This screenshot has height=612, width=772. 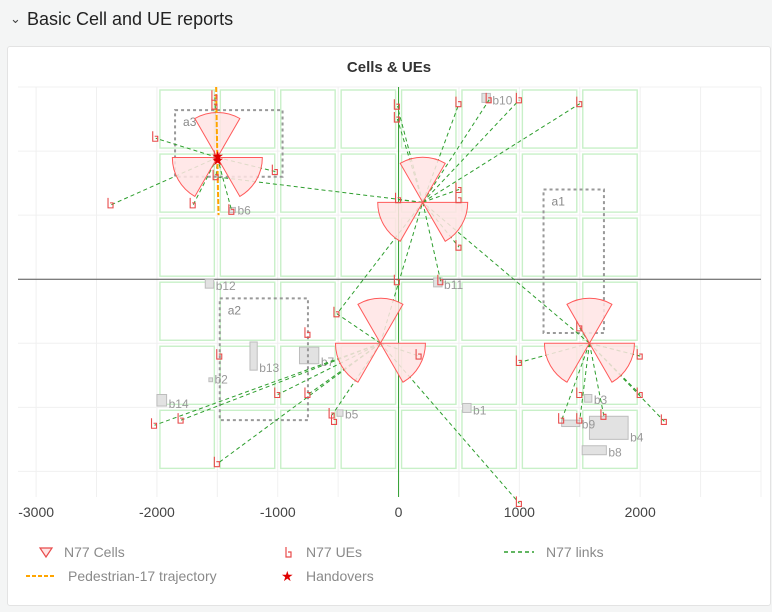 What do you see at coordinates (190, 122) in the screenshot?
I see `area-box-label: a3` at bounding box center [190, 122].